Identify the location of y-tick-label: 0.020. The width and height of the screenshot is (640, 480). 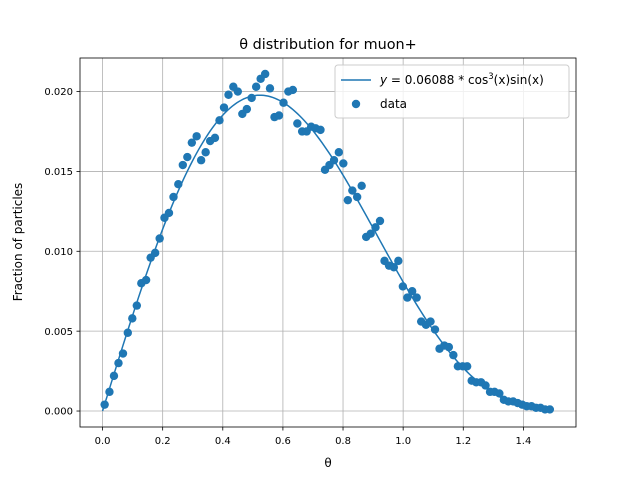
(58, 92).